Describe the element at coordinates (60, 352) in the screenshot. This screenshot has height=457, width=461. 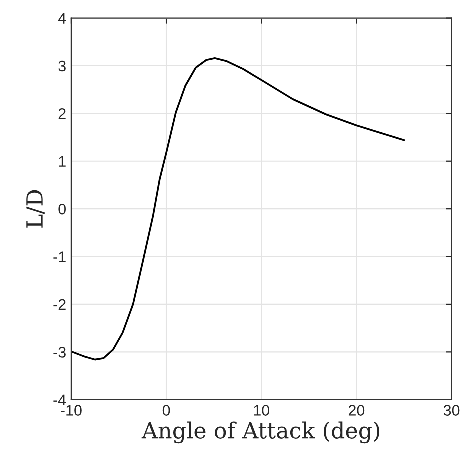
I see `y-tick-label: -3` at that location.